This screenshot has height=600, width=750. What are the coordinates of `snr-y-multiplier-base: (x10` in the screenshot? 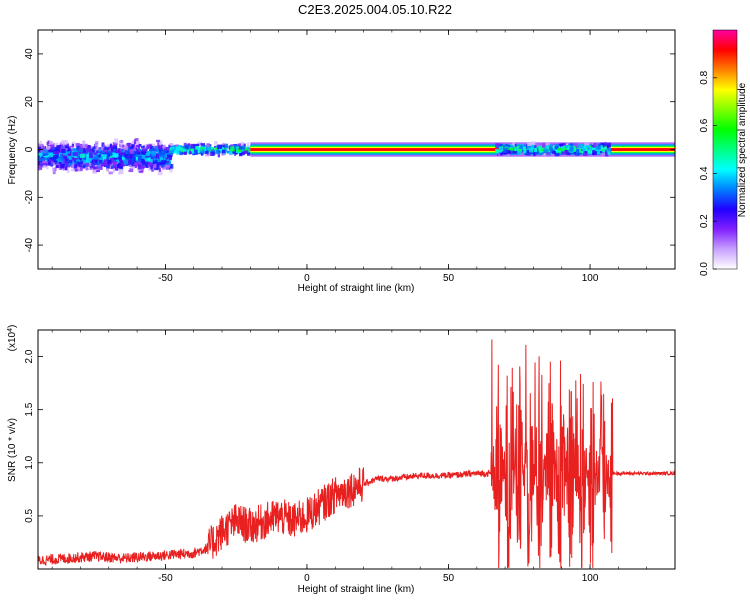 It's located at (12, 341).